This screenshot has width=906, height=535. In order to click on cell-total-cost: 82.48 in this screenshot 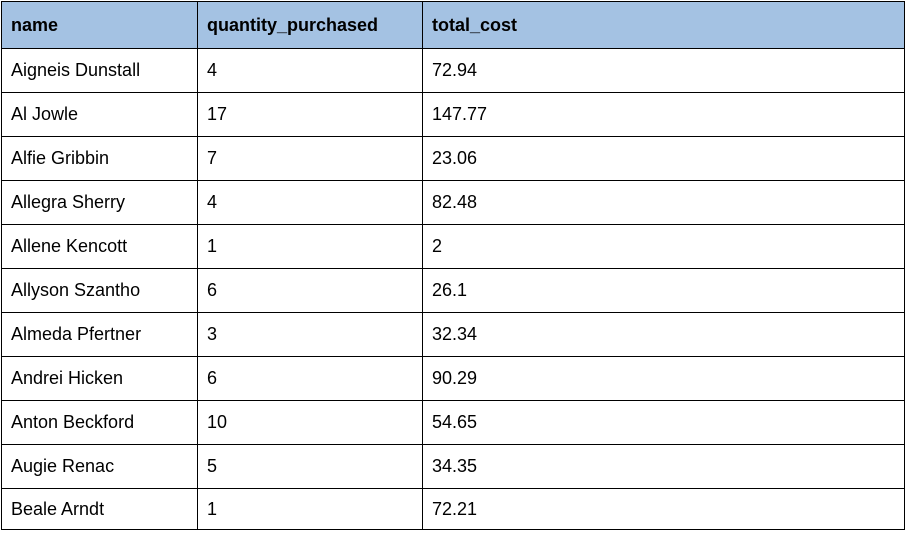, I will do `click(663, 202)`.